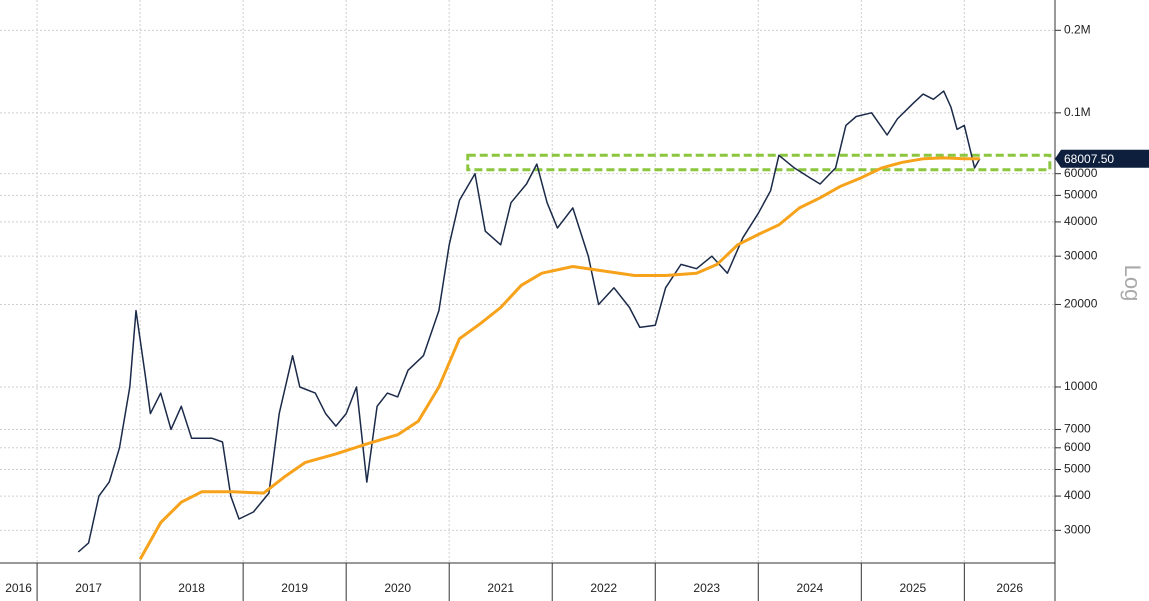 This screenshot has height=601, width=1149. I want to click on y-tick-label: 20000, so click(1081, 304).